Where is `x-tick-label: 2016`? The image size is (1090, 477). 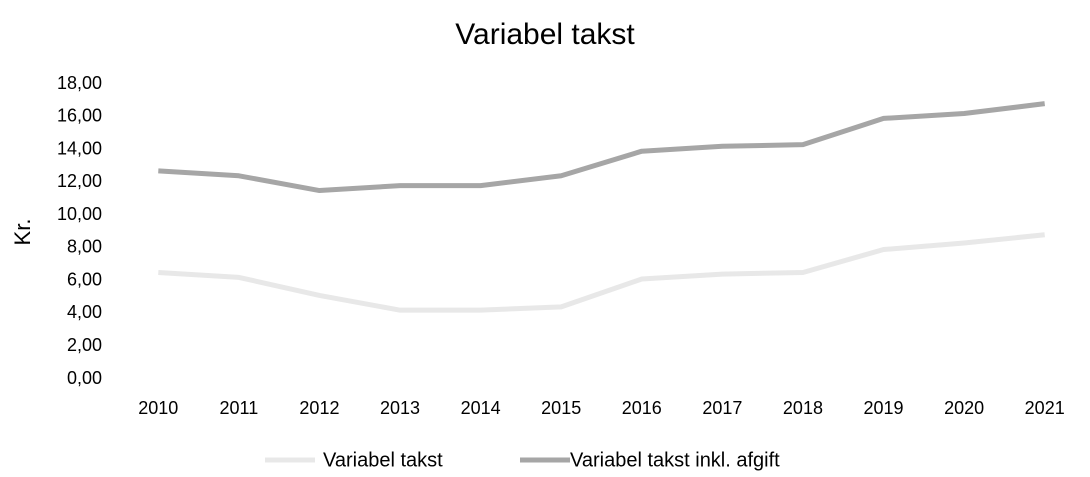 x-tick-label: 2016 is located at coordinates (642, 408).